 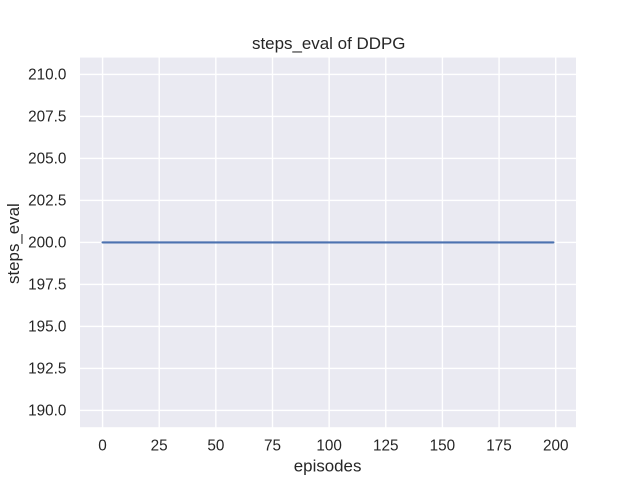 What do you see at coordinates (47, 116) in the screenshot?
I see `svg-text: 207.5` at bounding box center [47, 116].